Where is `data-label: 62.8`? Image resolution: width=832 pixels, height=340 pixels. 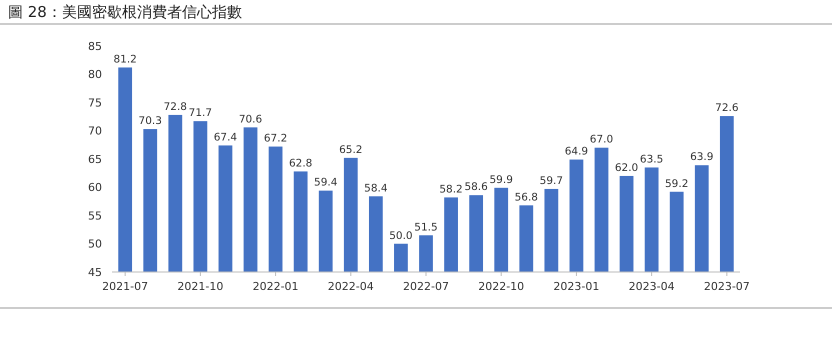 data-label: 62.8 is located at coordinates (300, 163).